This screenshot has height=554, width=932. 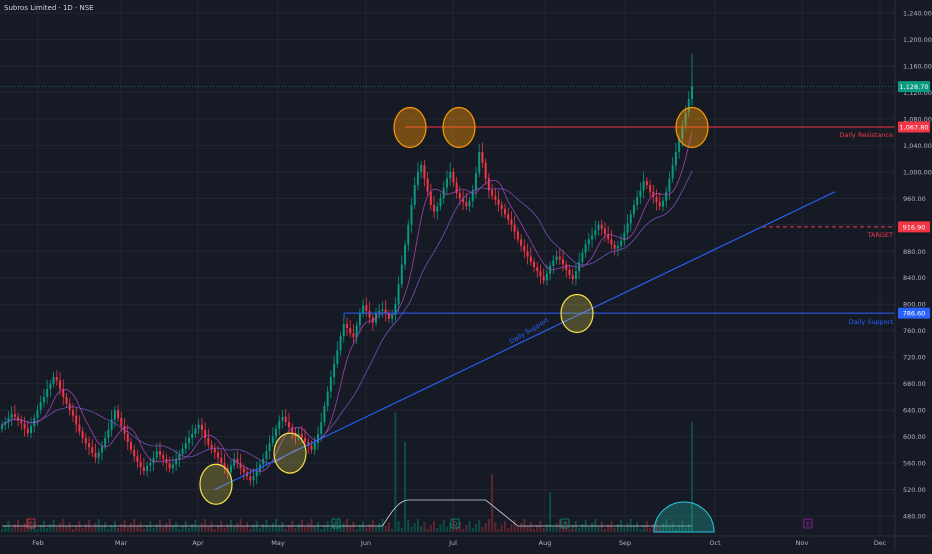 I want to click on y-tick-label: 520.00, so click(x=914, y=490).